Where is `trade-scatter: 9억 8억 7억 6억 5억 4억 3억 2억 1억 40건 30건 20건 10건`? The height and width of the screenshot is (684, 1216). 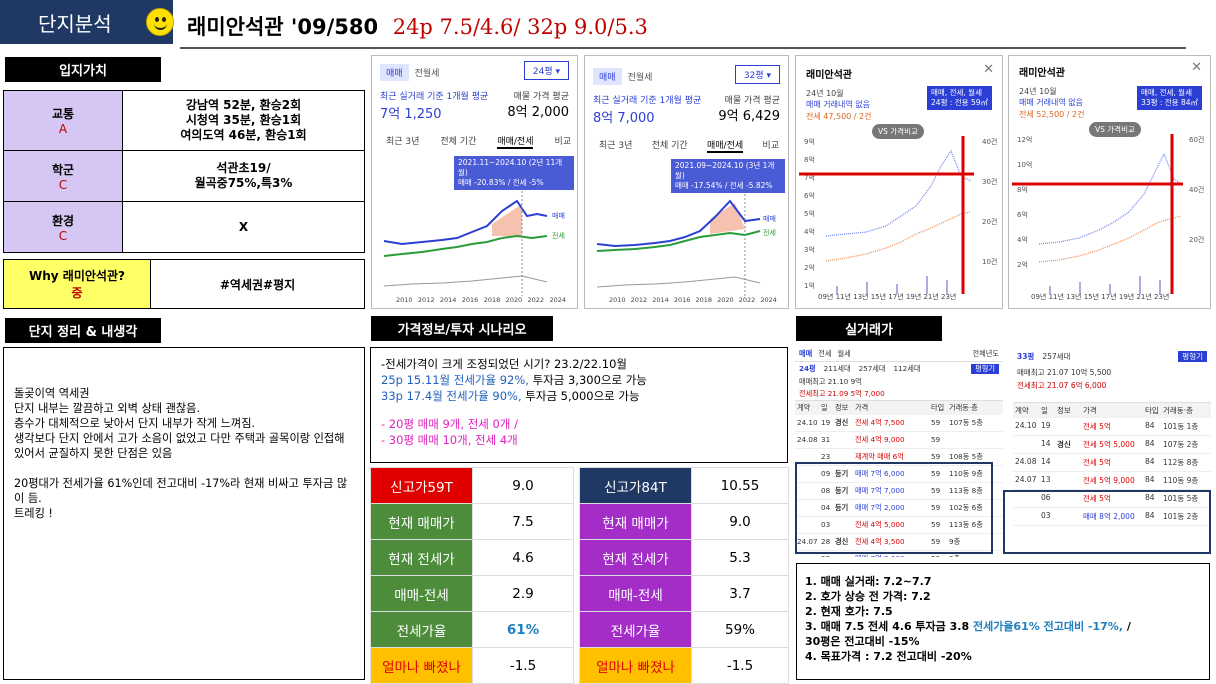 trade-scatter: 9억 8억 7억 6억 5억 4억 3억 2억 1억 40건 30건 20건 10건 is located at coordinates (898, 215).